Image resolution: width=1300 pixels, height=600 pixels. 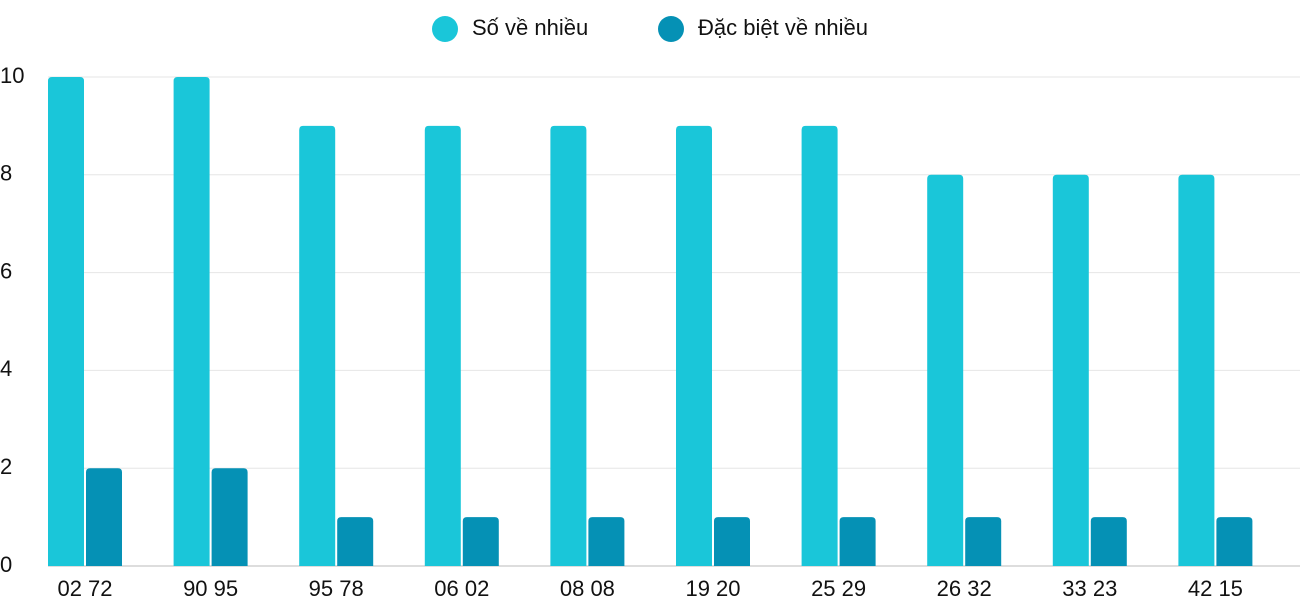 I want to click on y-tick-label: 6, so click(x=6, y=270).